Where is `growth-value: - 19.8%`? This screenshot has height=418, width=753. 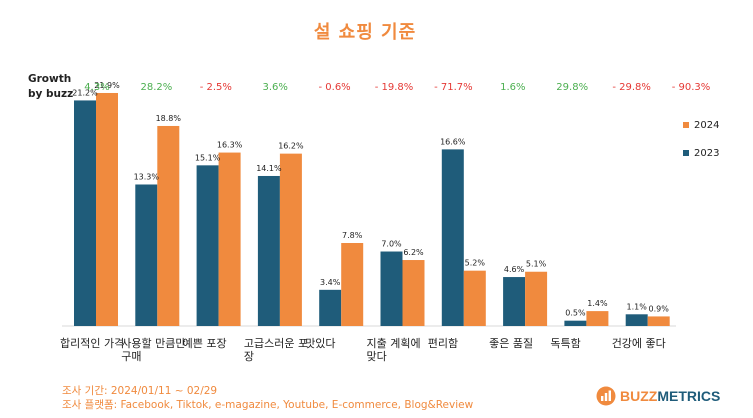 growth-value: - 19.8% is located at coordinates (394, 87).